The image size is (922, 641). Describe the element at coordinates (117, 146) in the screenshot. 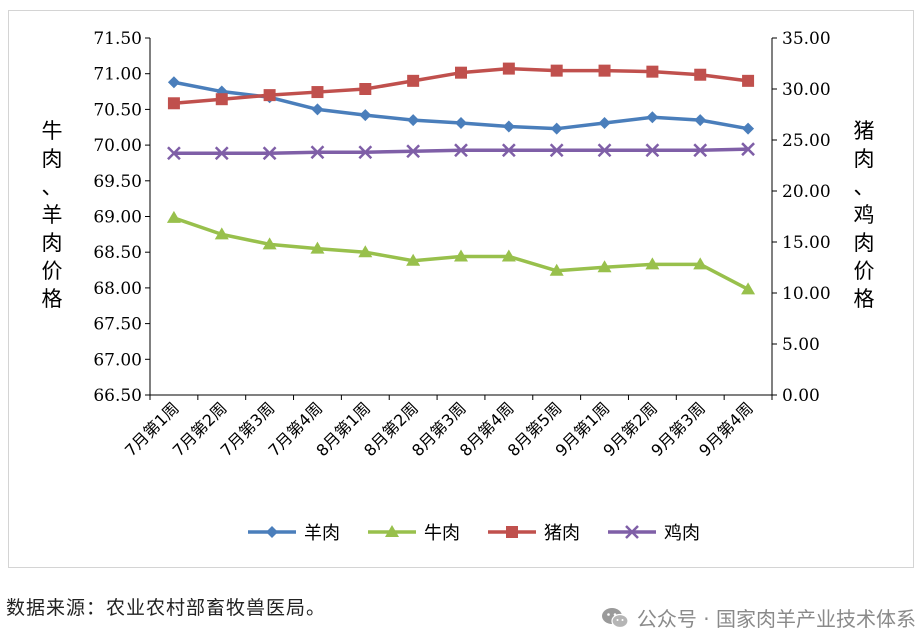

I see `left-tick-label: 70.00` at that location.